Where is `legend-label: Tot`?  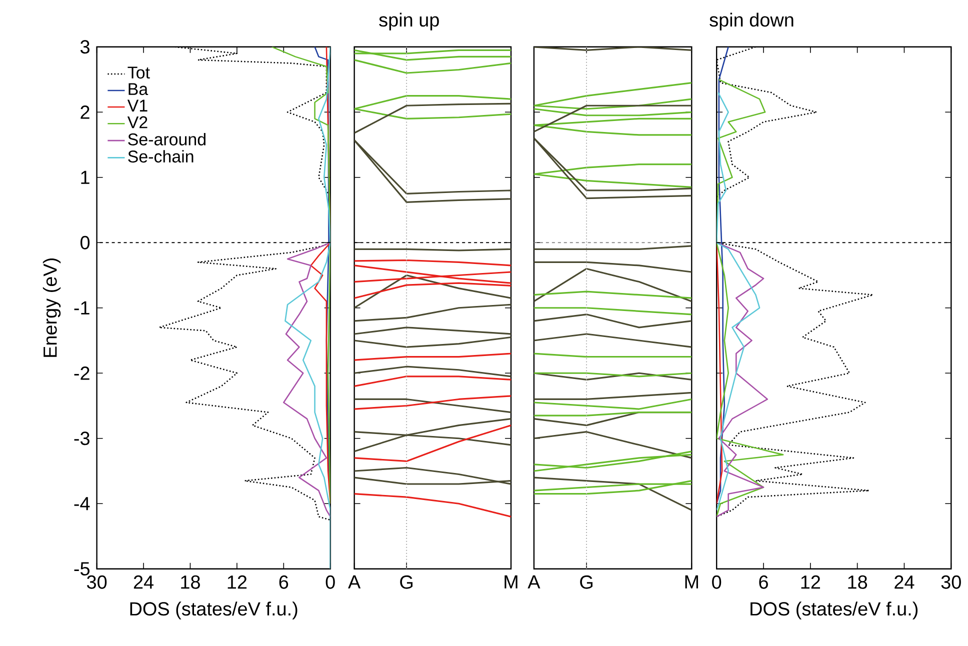 legend-label: Tot is located at coordinates (139, 72).